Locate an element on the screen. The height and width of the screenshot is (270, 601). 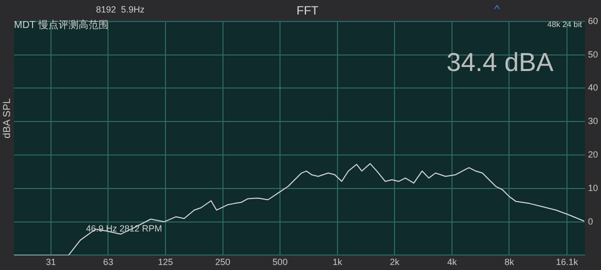
x-tick-label: 1k is located at coordinates (337, 262).